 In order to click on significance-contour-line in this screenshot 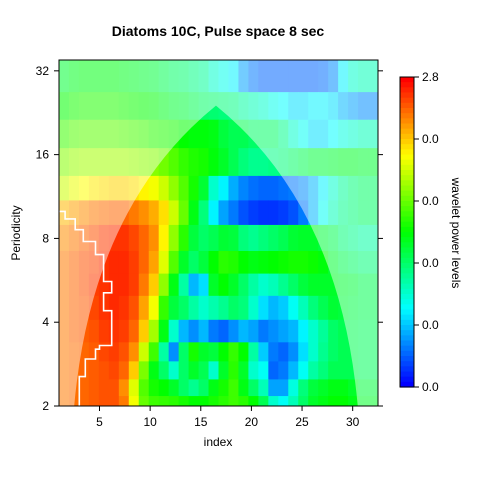, I will do `click(86, 308)`.